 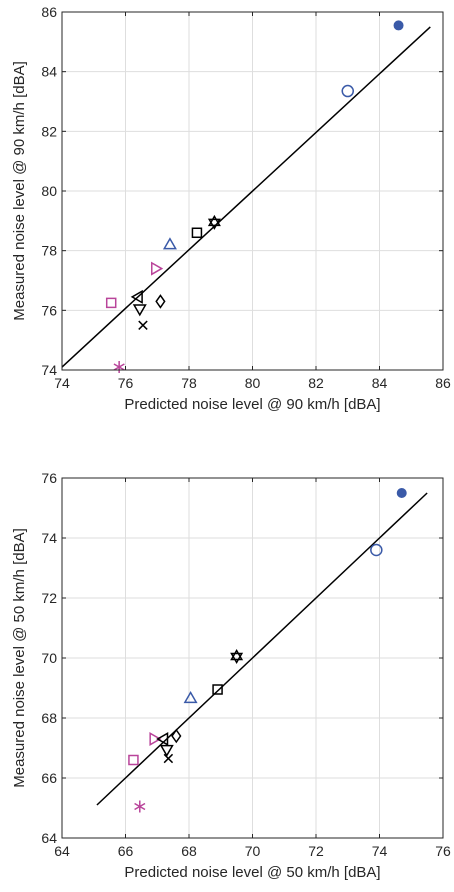 What do you see at coordinates (49, 718) in the screenshot?
I see `y-tick-label: 68` at bounding box center [49, 718].